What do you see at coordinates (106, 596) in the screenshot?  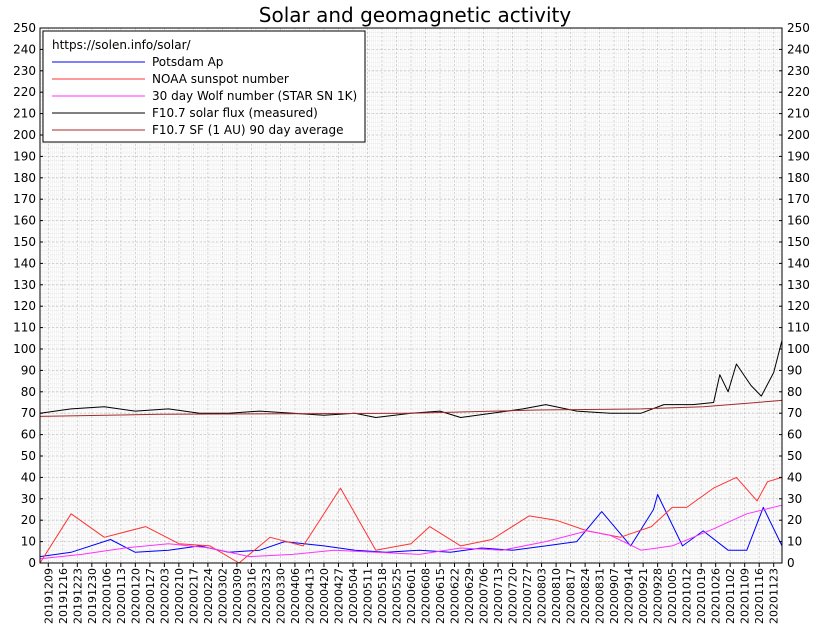 I see `x-tick-label: 20200106` at bounding box center [106, 596].